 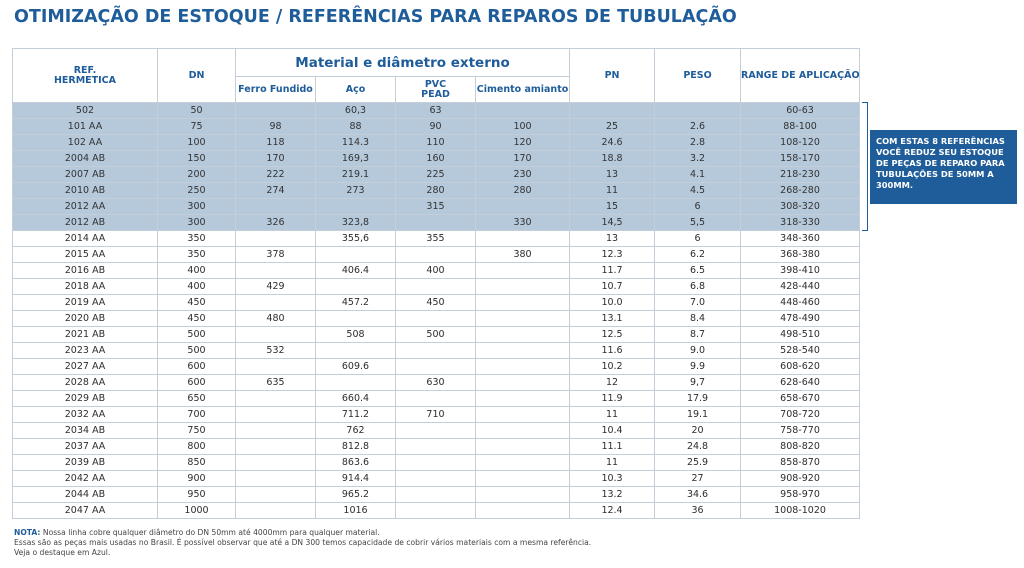 I want to click on table-cell: 24.8, so click(x=698, y=446).